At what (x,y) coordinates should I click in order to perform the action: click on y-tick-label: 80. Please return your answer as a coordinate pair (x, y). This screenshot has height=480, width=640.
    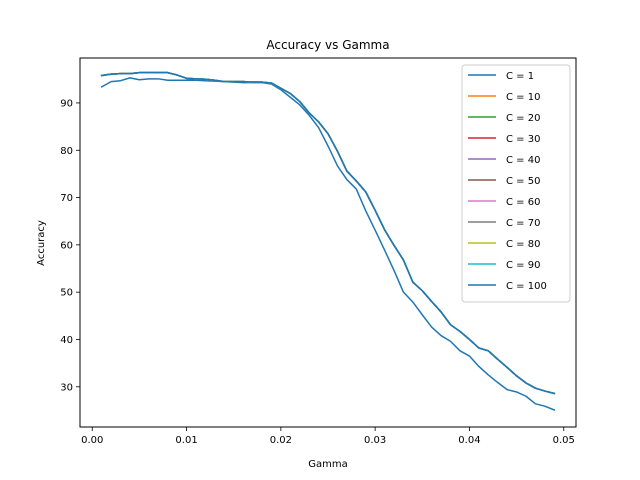
    Looking at the image, I should click on (66, 151).